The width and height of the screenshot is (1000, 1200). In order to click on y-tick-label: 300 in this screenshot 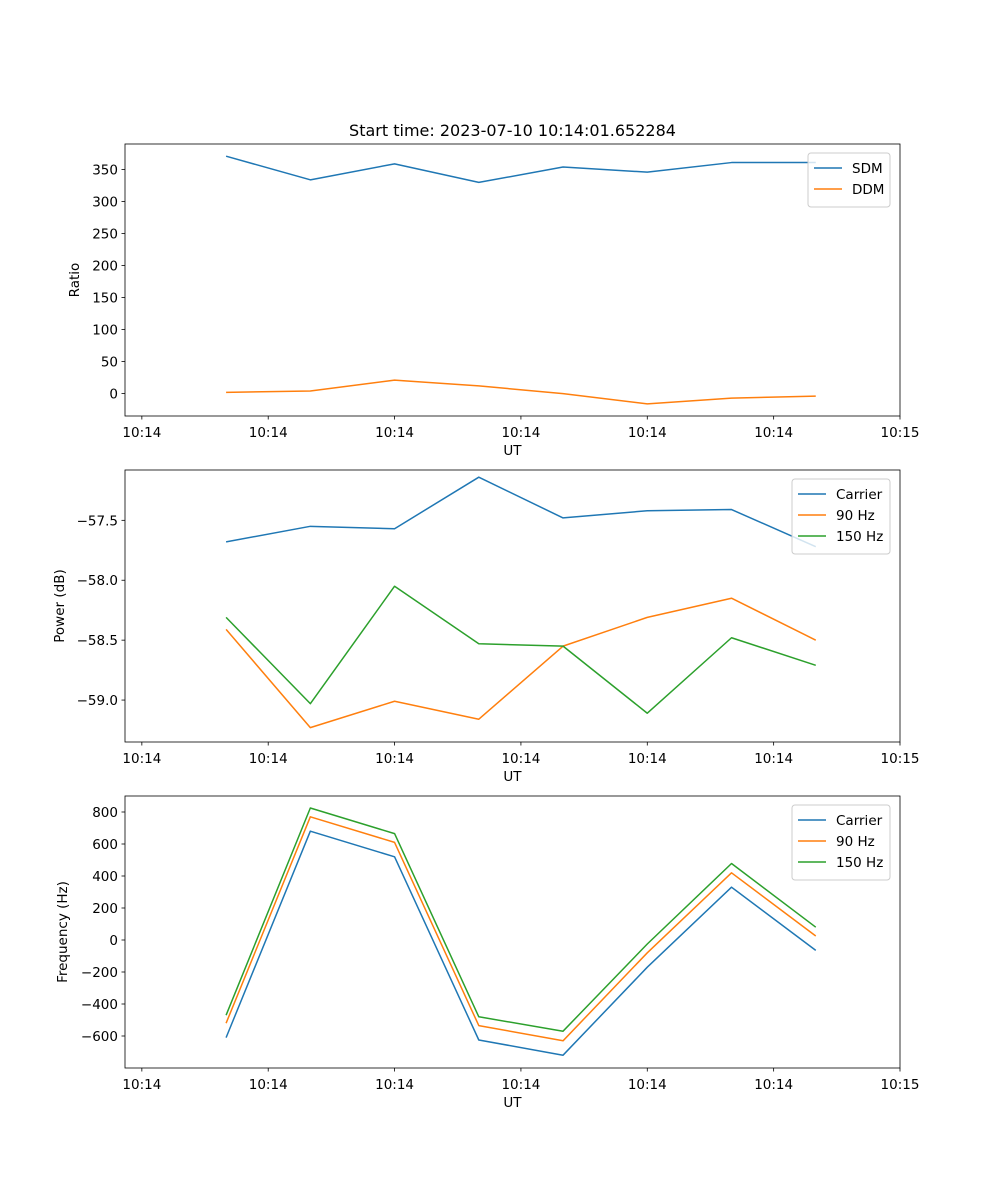, I will do `click(105, 203)`.